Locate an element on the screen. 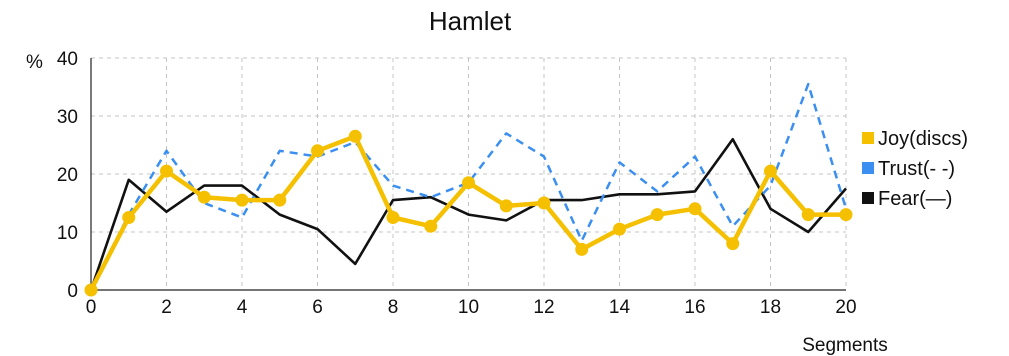  legend-label: Joy(discs) is located at coordinates (923, 139).